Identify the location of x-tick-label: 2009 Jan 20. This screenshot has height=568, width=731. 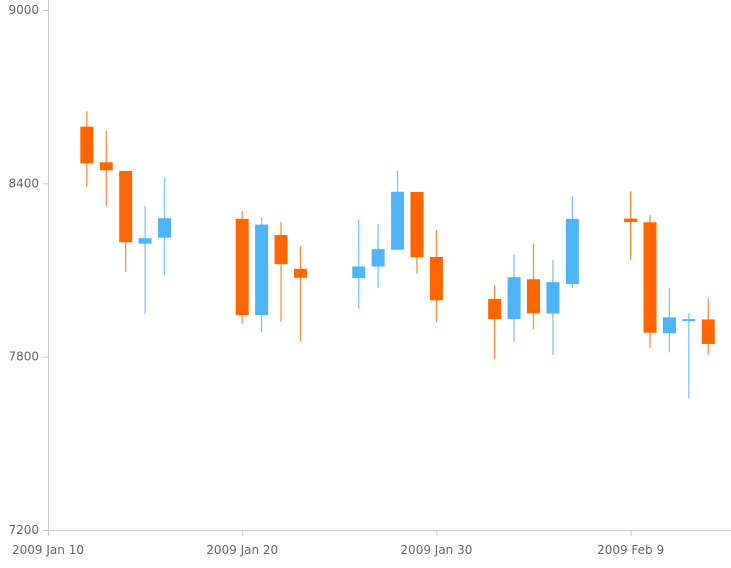
(242, 550).